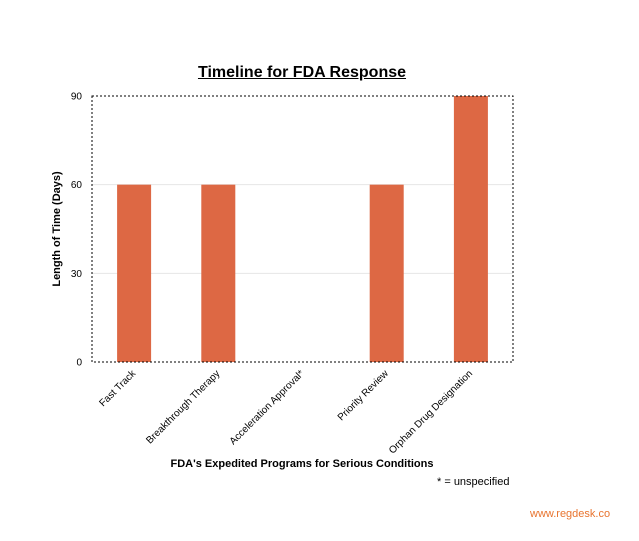 The height and width of the screenshot is (541, 639). Describe the element at coordinates (570, 514) in the screenshot. I see `watermark-link: www.regdesk.co` at that location.